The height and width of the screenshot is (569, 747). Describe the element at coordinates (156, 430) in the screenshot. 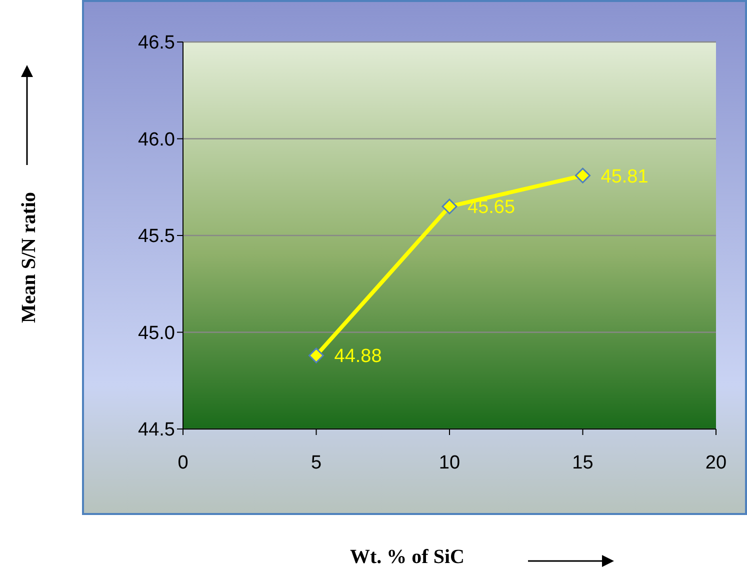

I see `y-tick-label: 44.5` at that location.